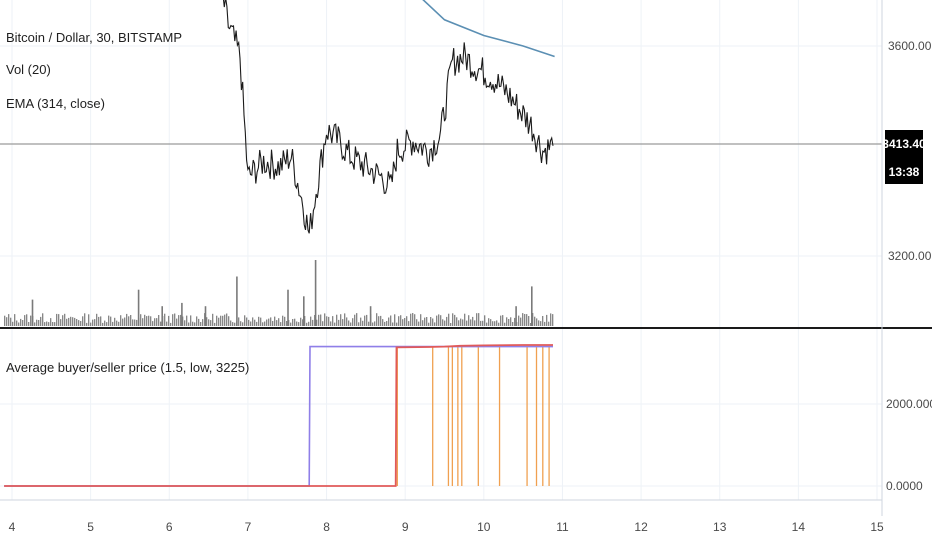  I want to click on indicator-spikes, so click(473, 416).